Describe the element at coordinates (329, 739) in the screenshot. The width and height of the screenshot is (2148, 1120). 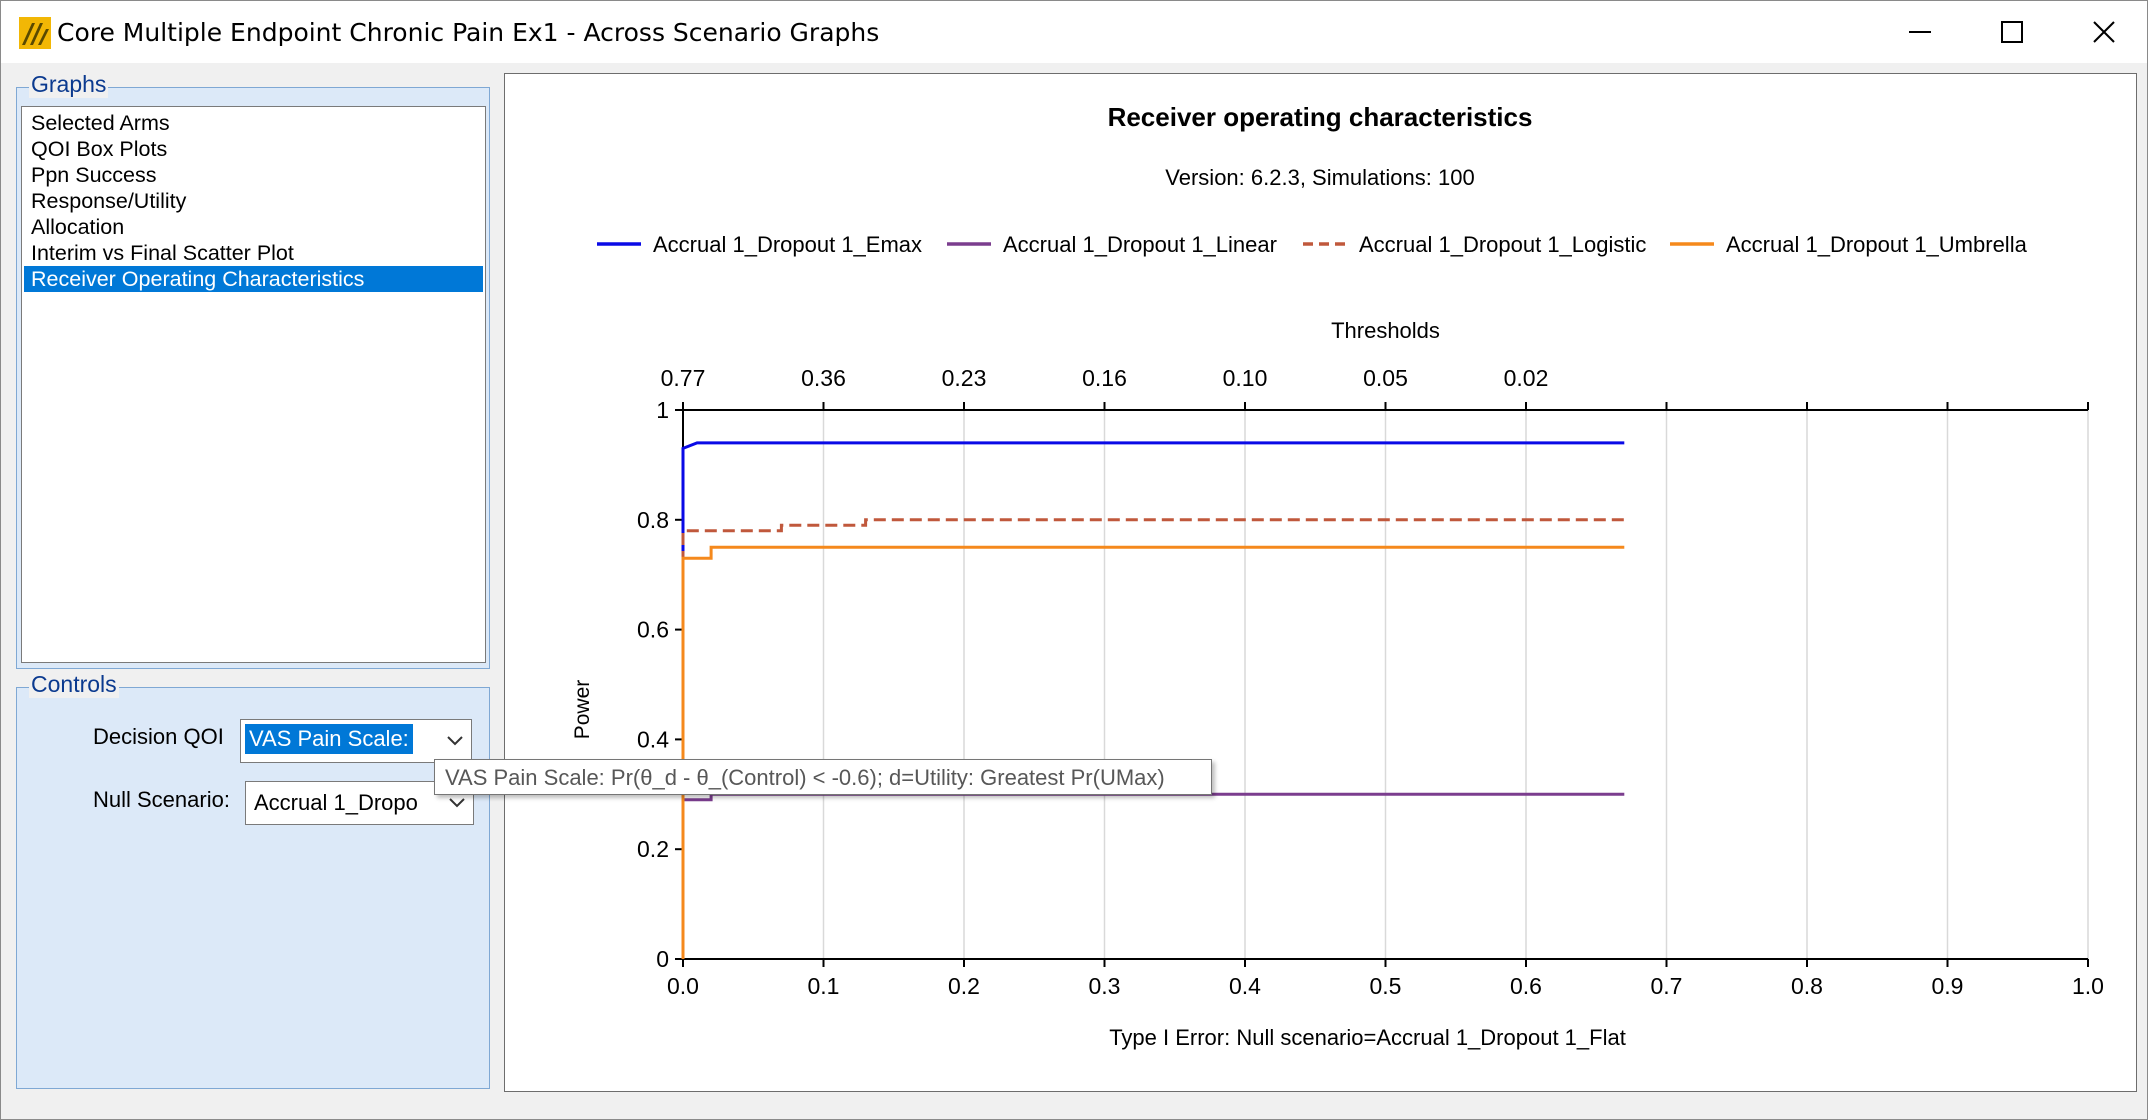
I see `decision-qoi-value: VAS Pain Scale:` at that location.